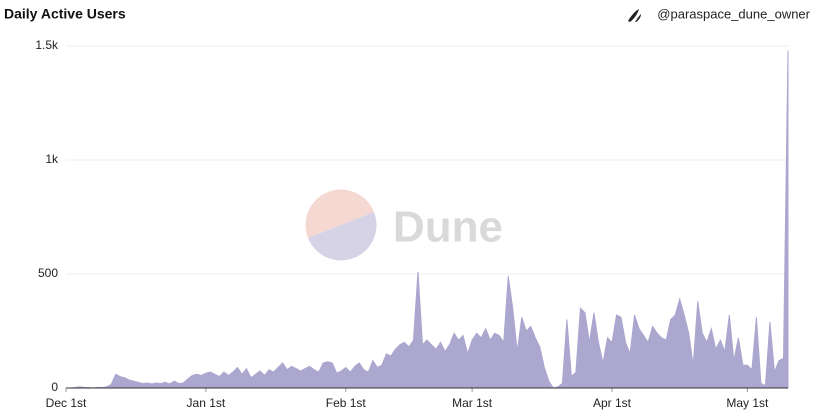 The height and width of the screenshot is (413, 817). Describe the element at coordinates (747, 403) in the screenshot. I see `x-tick-label: May 1st` at that location.